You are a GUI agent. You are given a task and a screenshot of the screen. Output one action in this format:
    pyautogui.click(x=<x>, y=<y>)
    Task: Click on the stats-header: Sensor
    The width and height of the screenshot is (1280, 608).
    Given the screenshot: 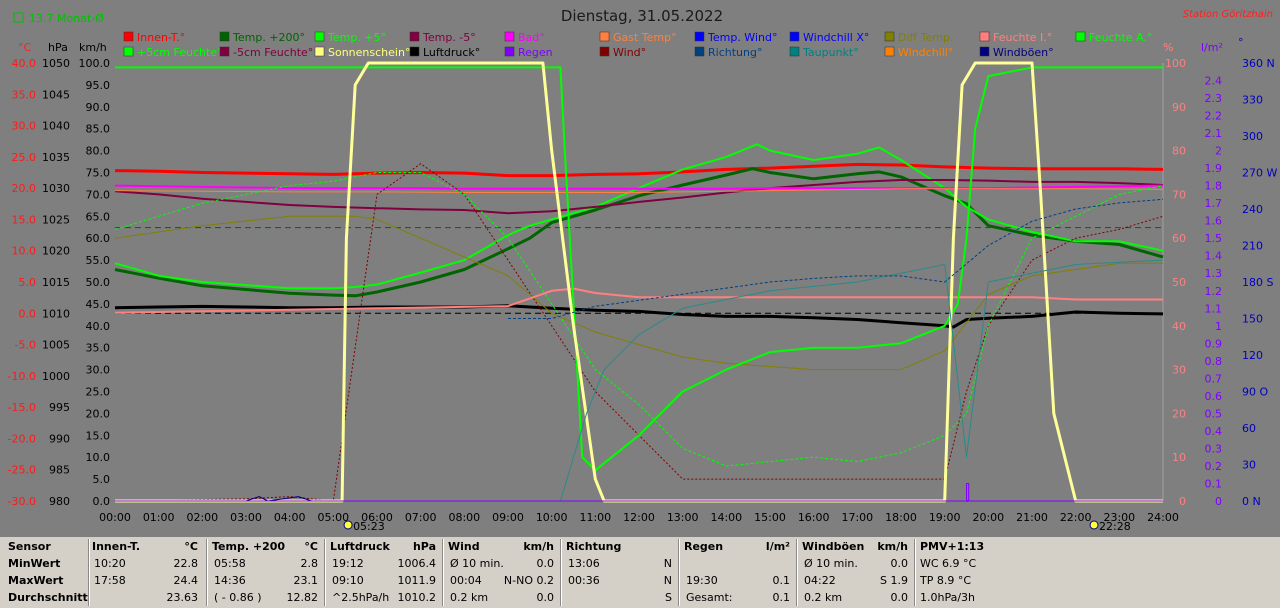 What is the action you would take?
    pyautogui.click(x=29, y=546)
    